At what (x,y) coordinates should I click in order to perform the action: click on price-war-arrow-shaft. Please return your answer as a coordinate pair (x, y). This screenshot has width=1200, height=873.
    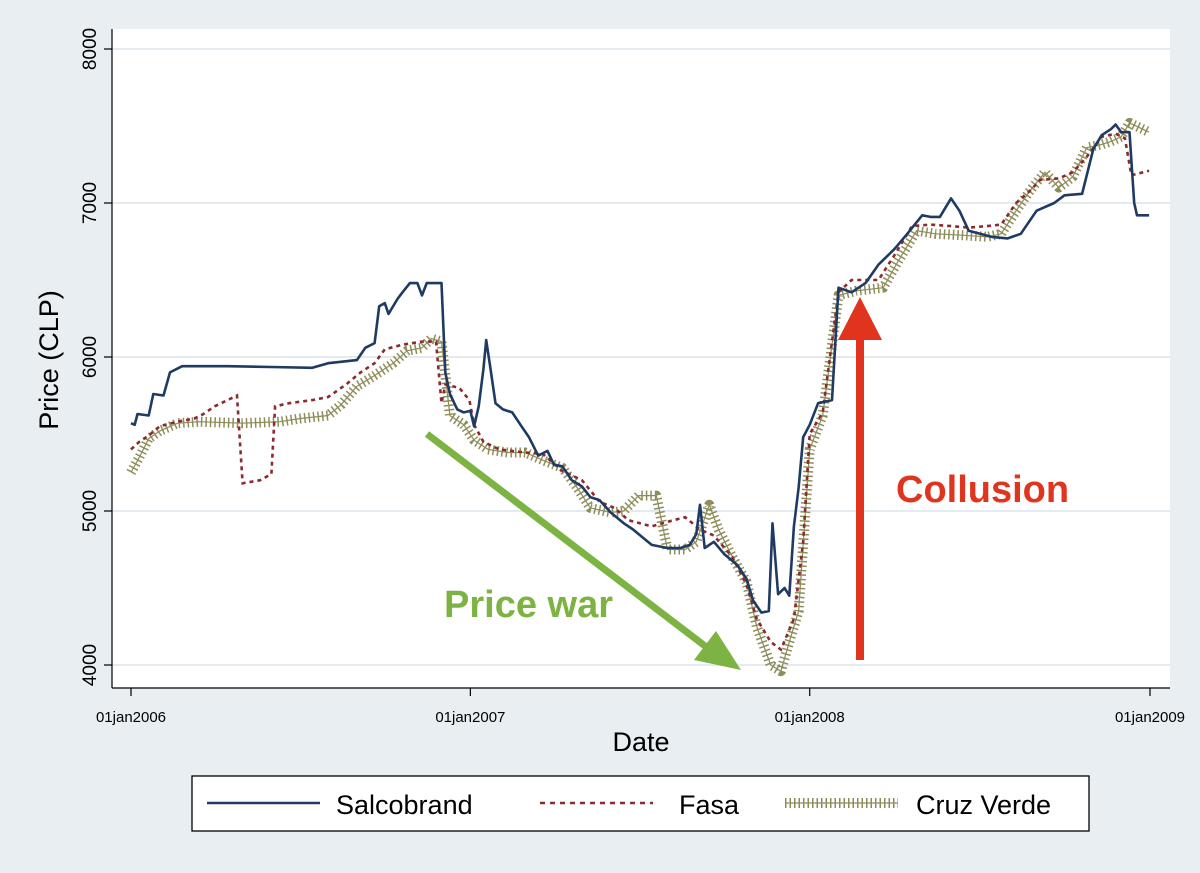
    Looking at the image, I should click on (566, 540).